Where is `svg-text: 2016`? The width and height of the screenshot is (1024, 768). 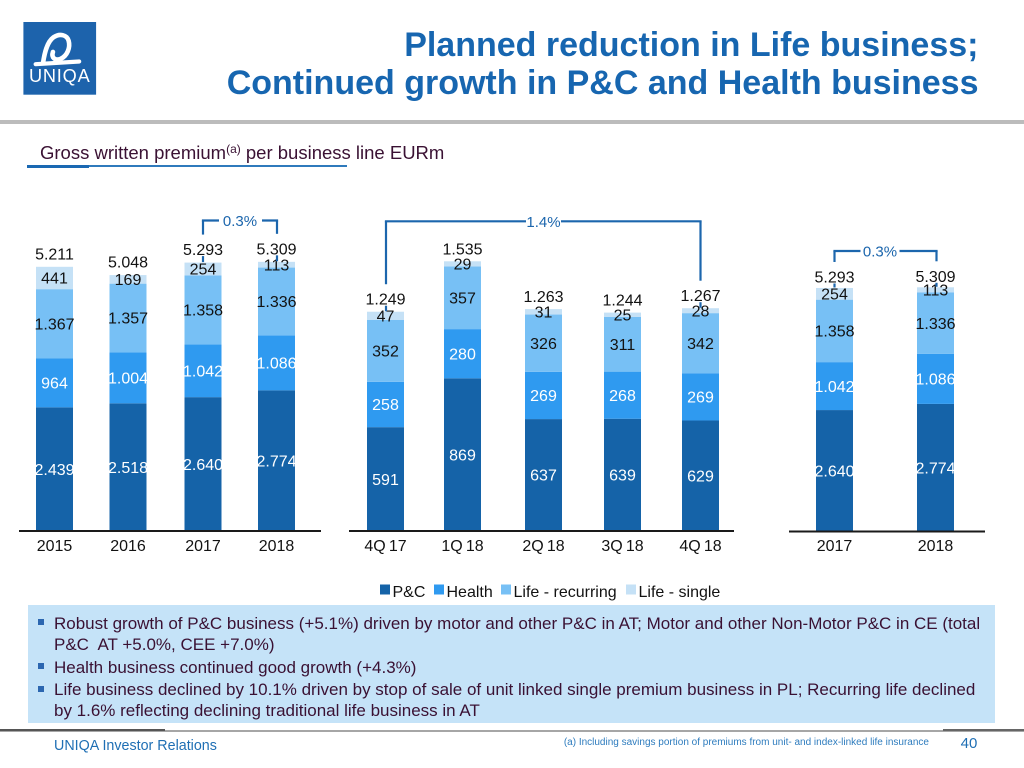 svg-text: 2016 is located at coordinates (128, 546).